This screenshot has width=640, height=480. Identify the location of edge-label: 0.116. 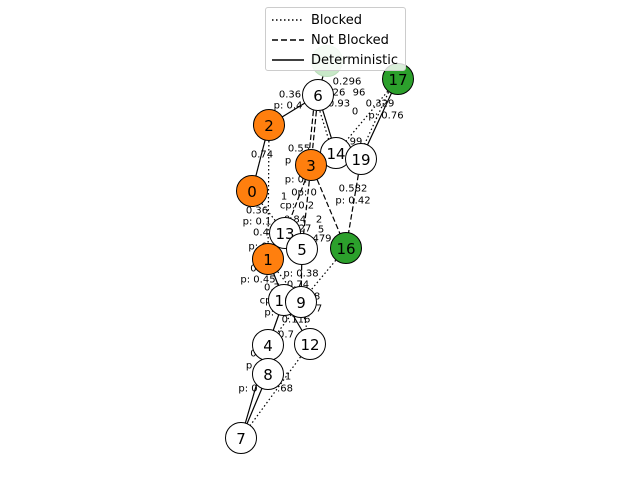
(296, 320).